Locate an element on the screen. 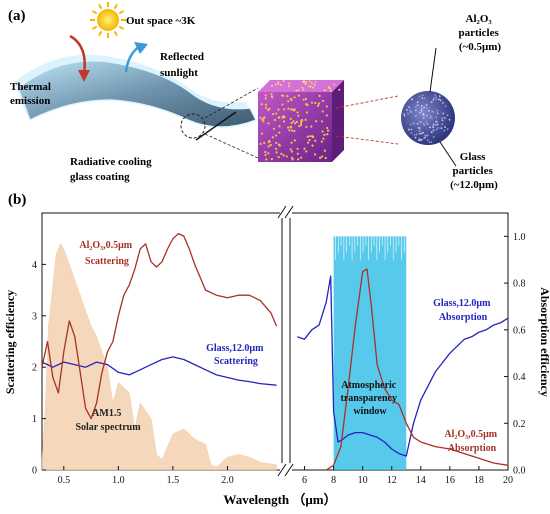 Image resolution: width=550 pixels, height=514 pixels. x-axis-title: Wavelength （μm） is located at coordinates (279, 499).